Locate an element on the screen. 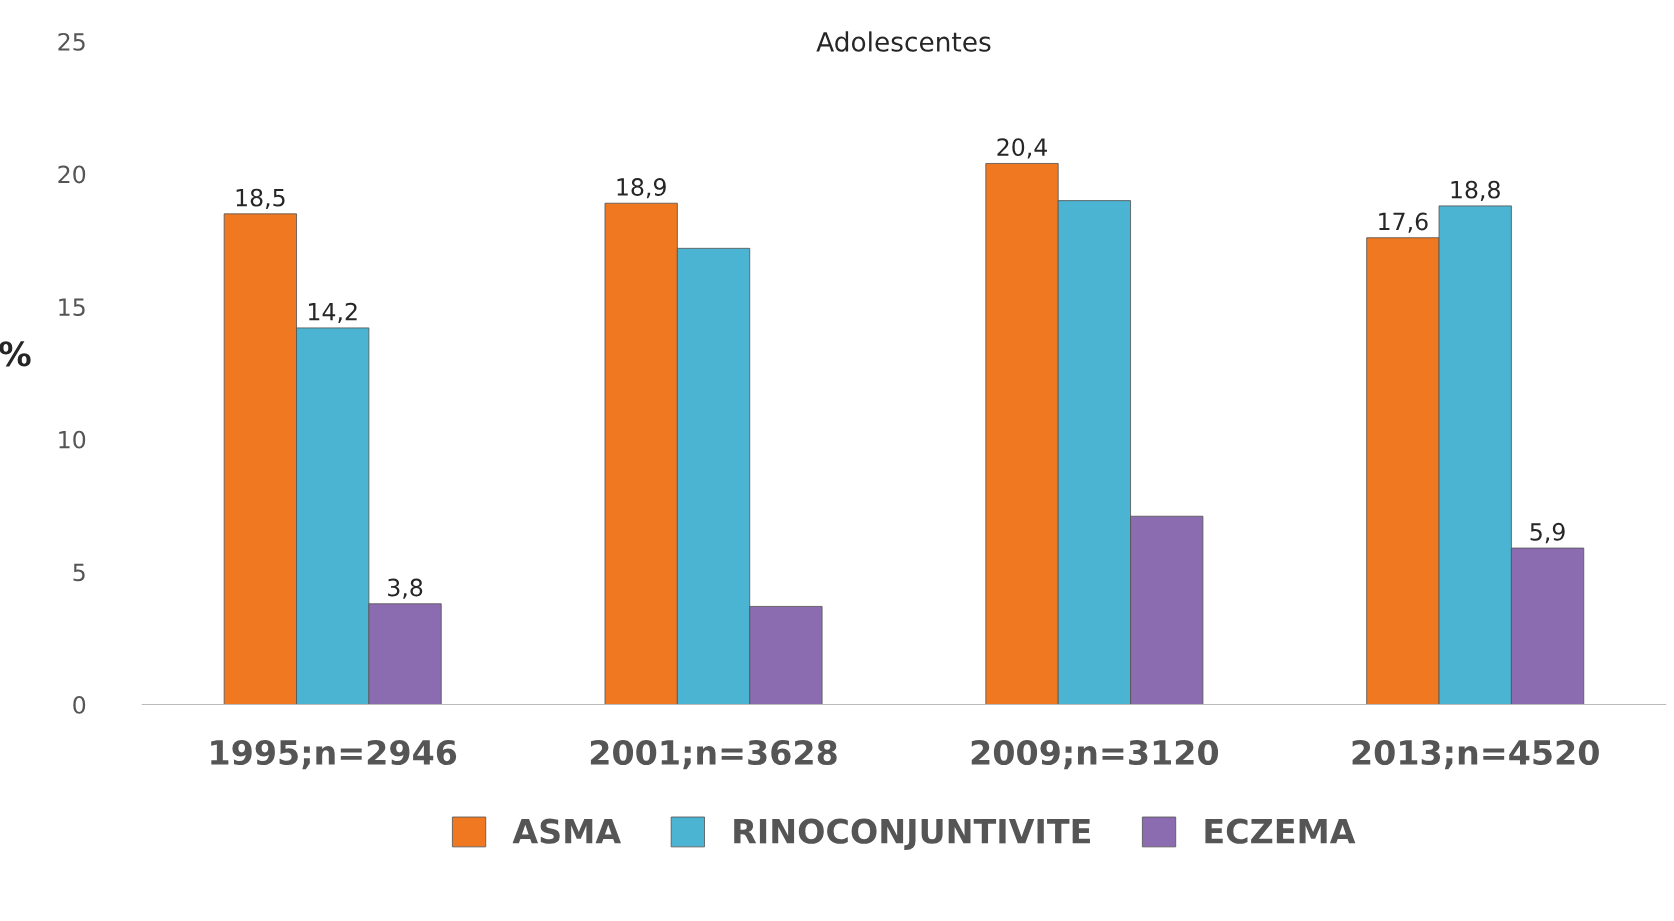 The image size is (1674, 921). chart-title: Adolescentes is located at coordinates (903, 41).